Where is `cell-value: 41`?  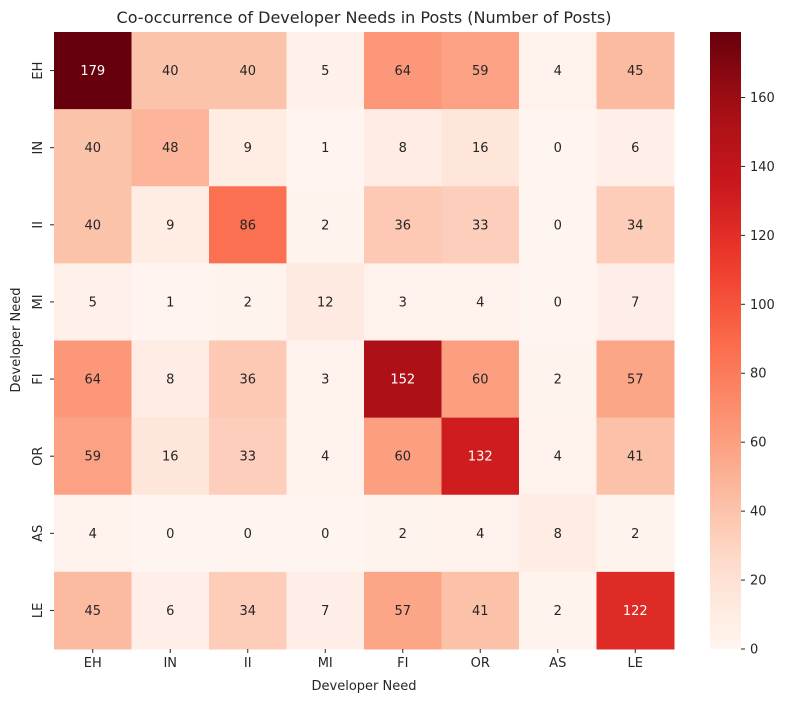
cell-value: 41 is located at coordinates (480, 611).